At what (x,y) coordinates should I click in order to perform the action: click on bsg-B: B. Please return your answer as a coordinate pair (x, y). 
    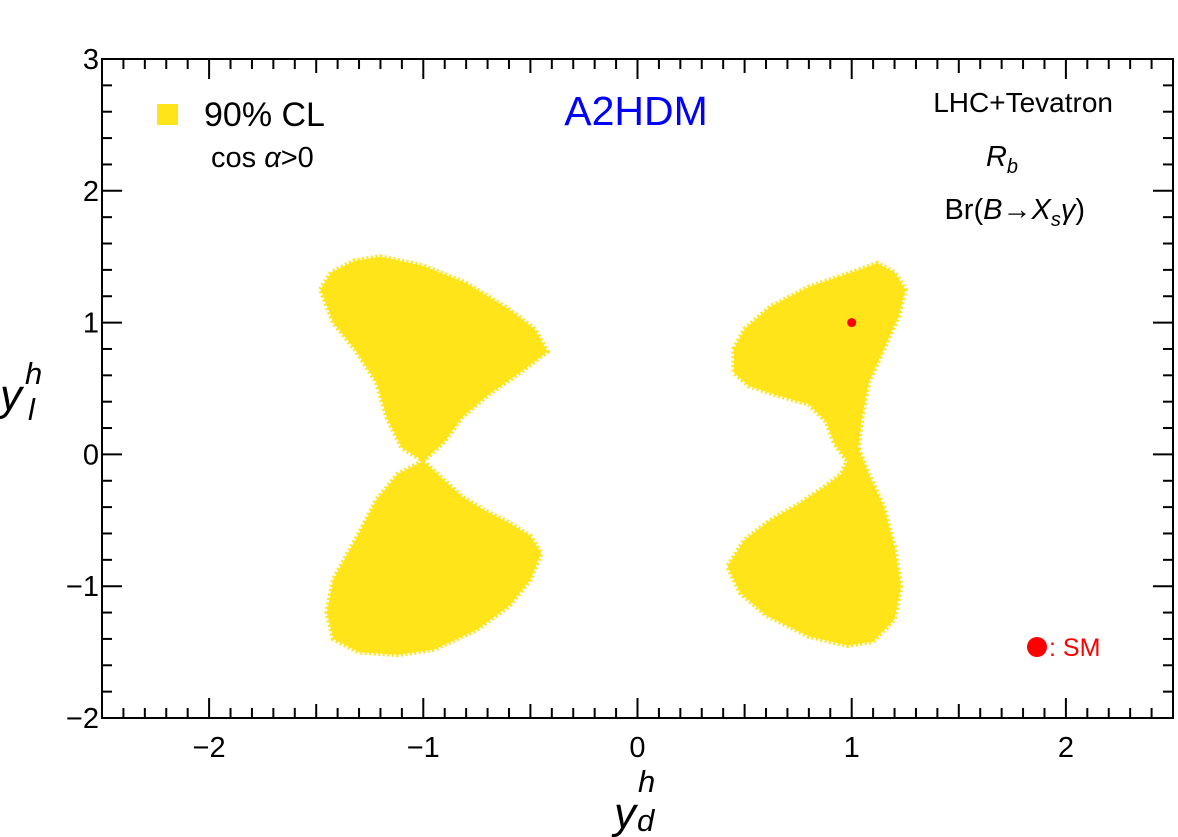
    Looking at the image, I should click on (992, 210).